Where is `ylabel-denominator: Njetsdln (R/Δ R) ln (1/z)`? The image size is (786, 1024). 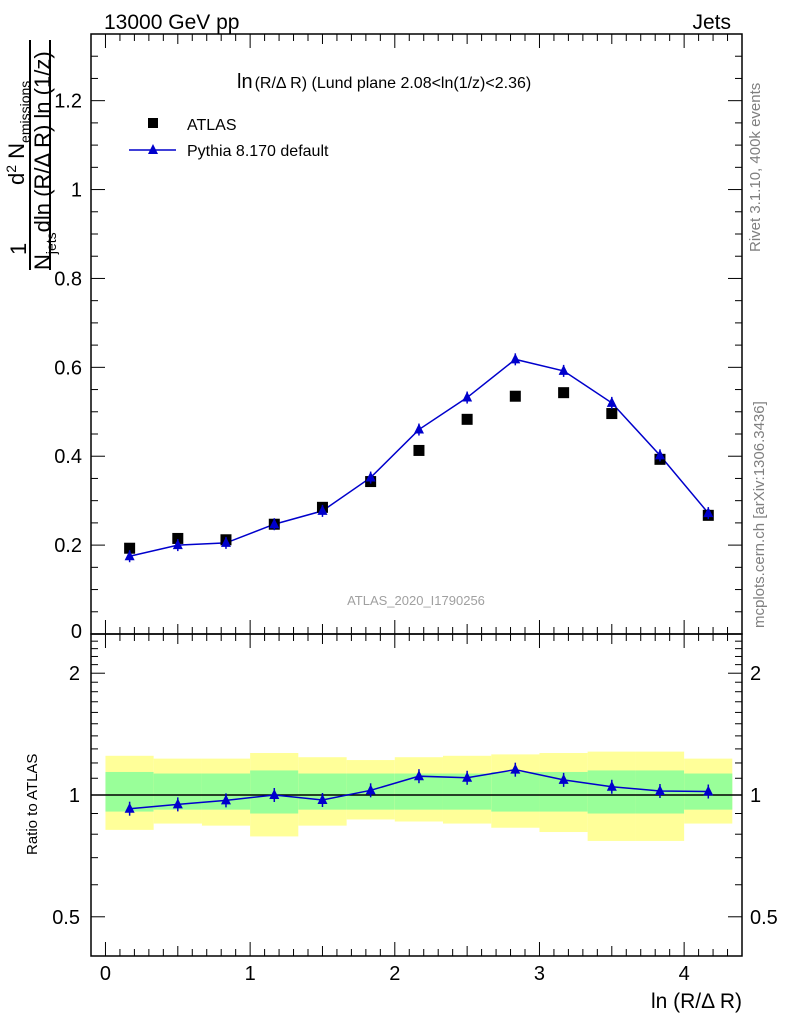 ylabel-denominator: Njetsdln (R/Δ R) ln (1/z) is located at coordinates (44, 160).